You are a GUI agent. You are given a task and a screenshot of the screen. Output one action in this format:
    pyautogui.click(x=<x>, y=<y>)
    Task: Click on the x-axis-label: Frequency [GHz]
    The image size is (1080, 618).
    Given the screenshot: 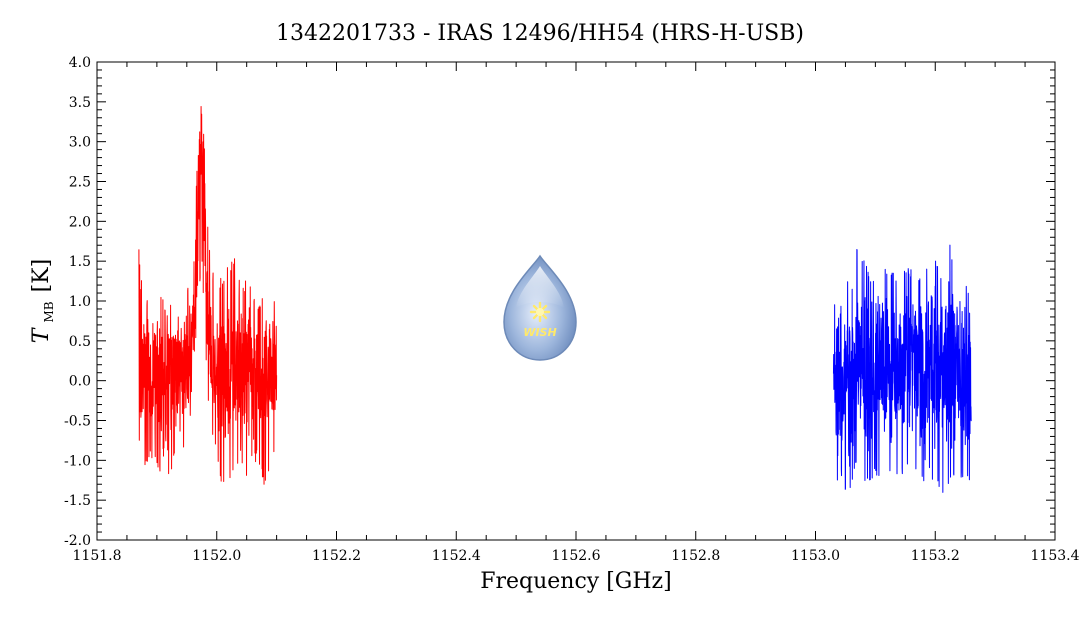 What is the action you would take?
    pyautogui.click(x=576, y=581)
    